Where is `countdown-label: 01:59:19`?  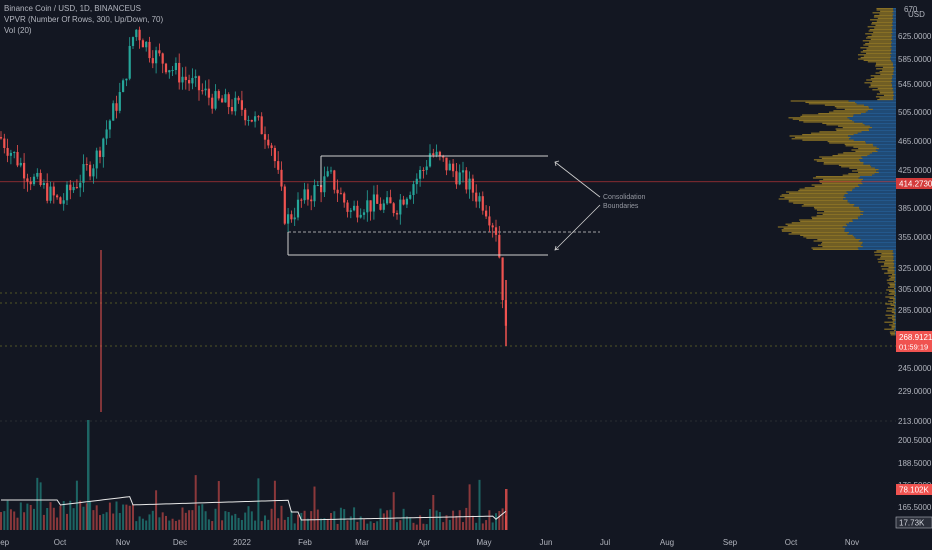 countdown-label: 01:59:19 is located at coordinates (913, 347).